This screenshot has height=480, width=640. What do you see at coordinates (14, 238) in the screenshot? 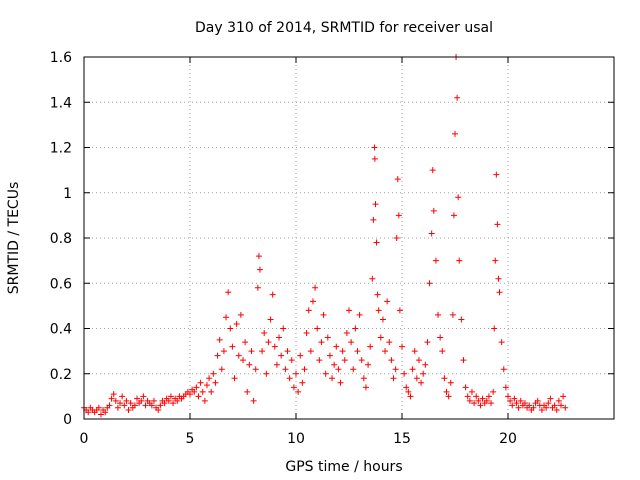
I see `y-axis-label: SRMTID / TECUs` at bounding box center [14, 238].